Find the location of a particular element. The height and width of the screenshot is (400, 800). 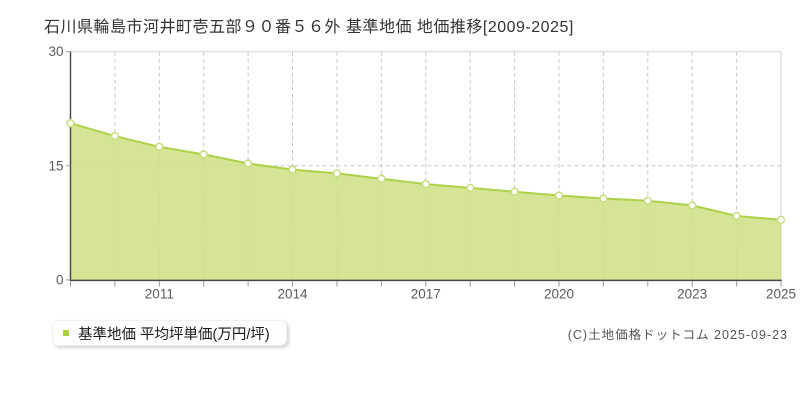

x-tick-label: 2025 is located at coordinates (781, 293).